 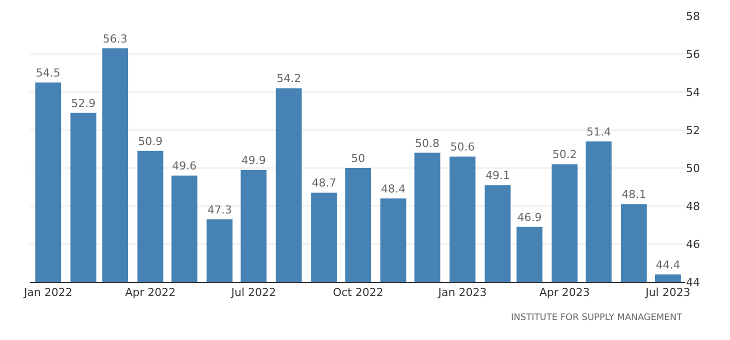 I want to click on data-label: 44.4, so click(x=668, y=265).